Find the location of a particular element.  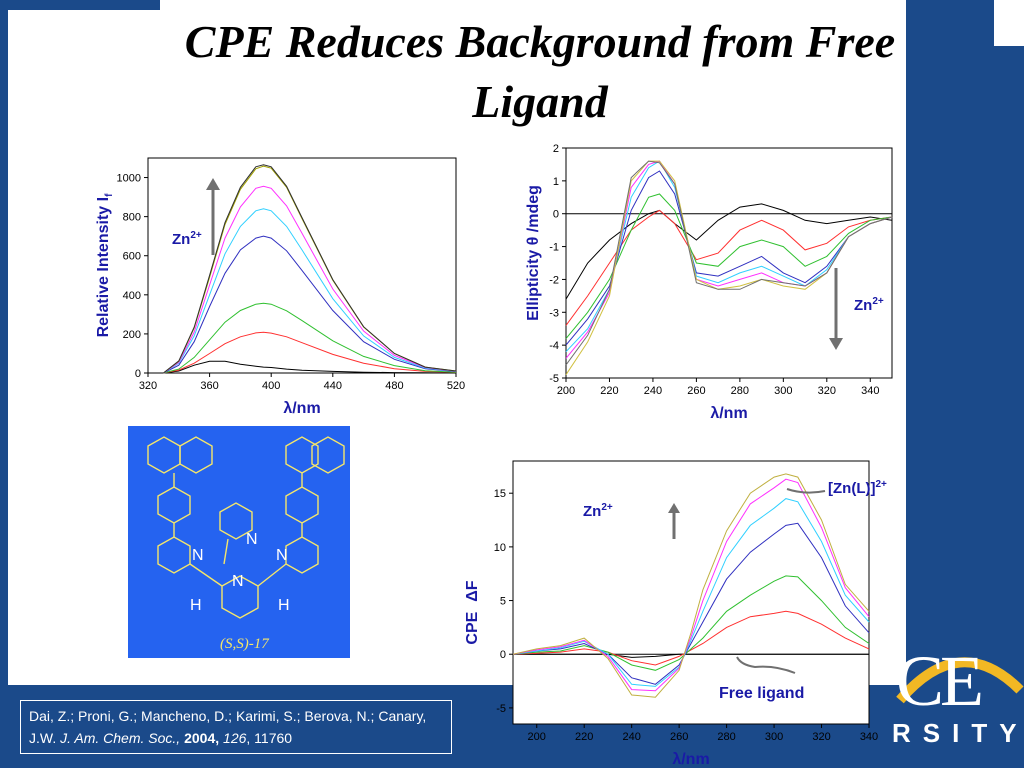

chemical-structure-drawing: N N N N H H (S,S)-17 is located at coordinates (246, 544).